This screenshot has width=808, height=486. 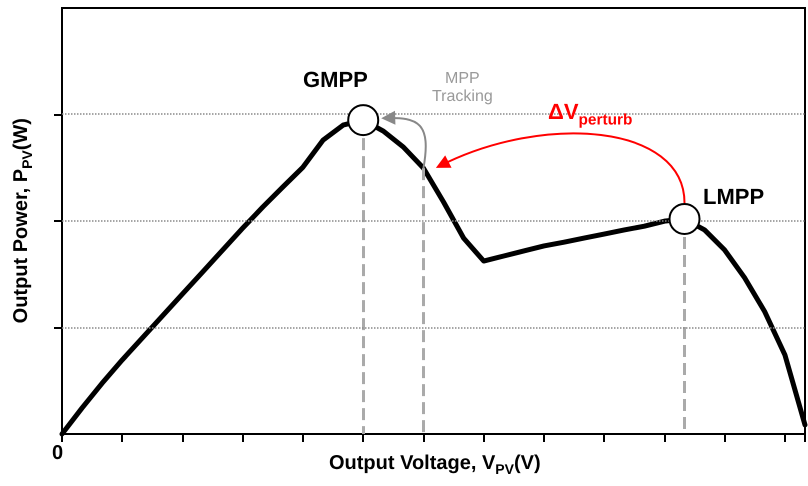 I want to click on x-axis-title: Output Voltage, V$_{PV}$(V), so click(x=435, y=465).